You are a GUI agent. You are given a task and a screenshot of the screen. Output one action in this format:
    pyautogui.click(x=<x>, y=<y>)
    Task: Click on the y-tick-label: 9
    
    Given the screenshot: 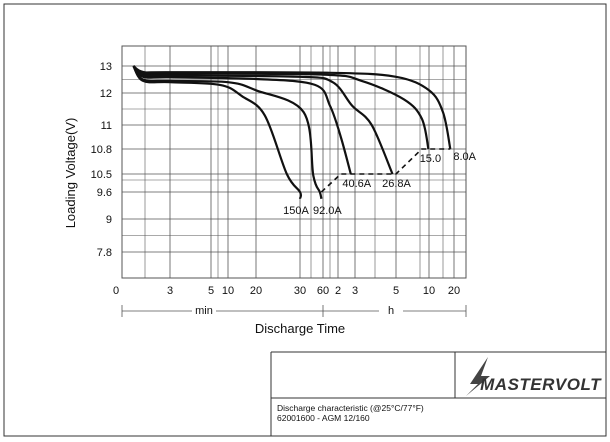 What is the action you would take?
    pyautogui.click(x=109, y=220)
    